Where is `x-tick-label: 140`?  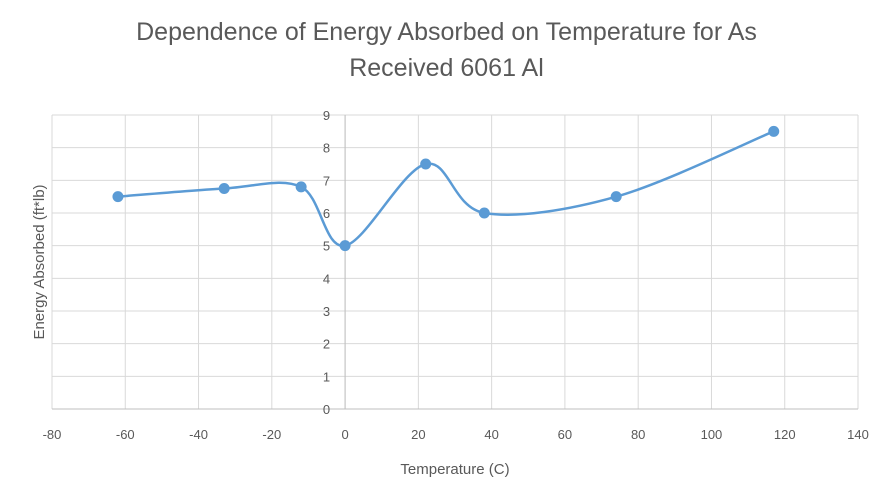 x-tick-label: 140 is located at coordinates (858, 434).